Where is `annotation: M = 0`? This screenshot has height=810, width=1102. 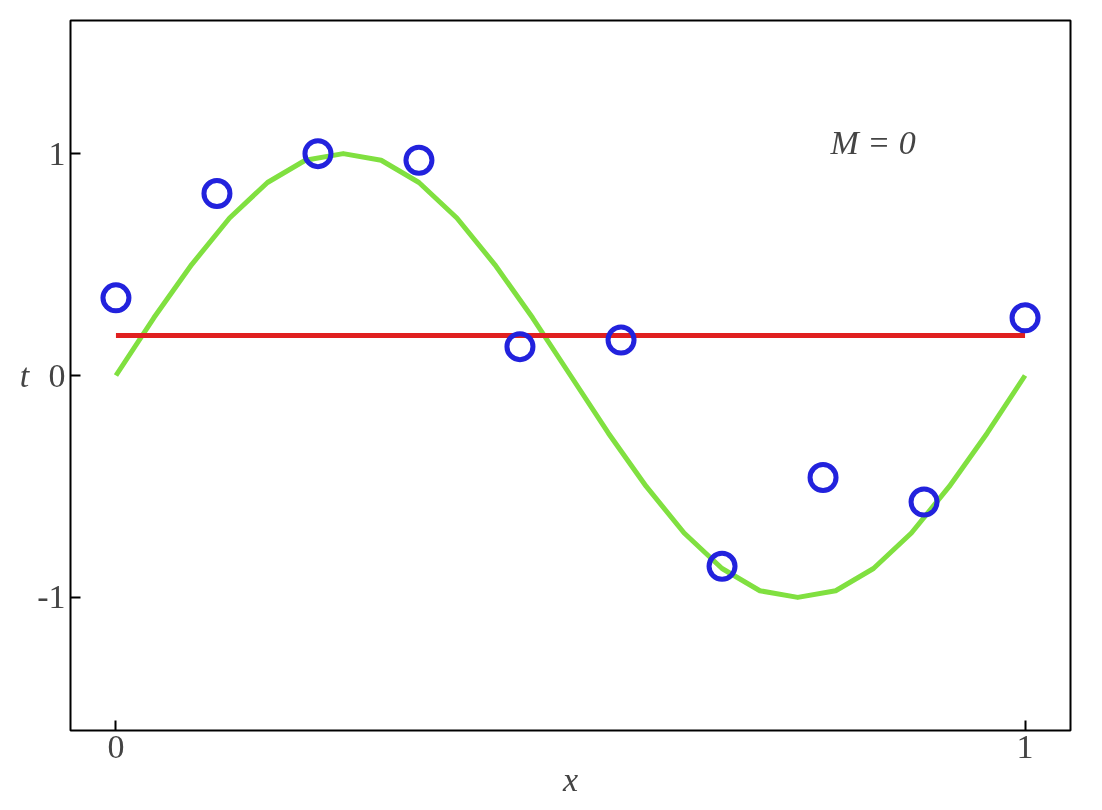
annotation: M = 0 is located at coordinates (872, 142).